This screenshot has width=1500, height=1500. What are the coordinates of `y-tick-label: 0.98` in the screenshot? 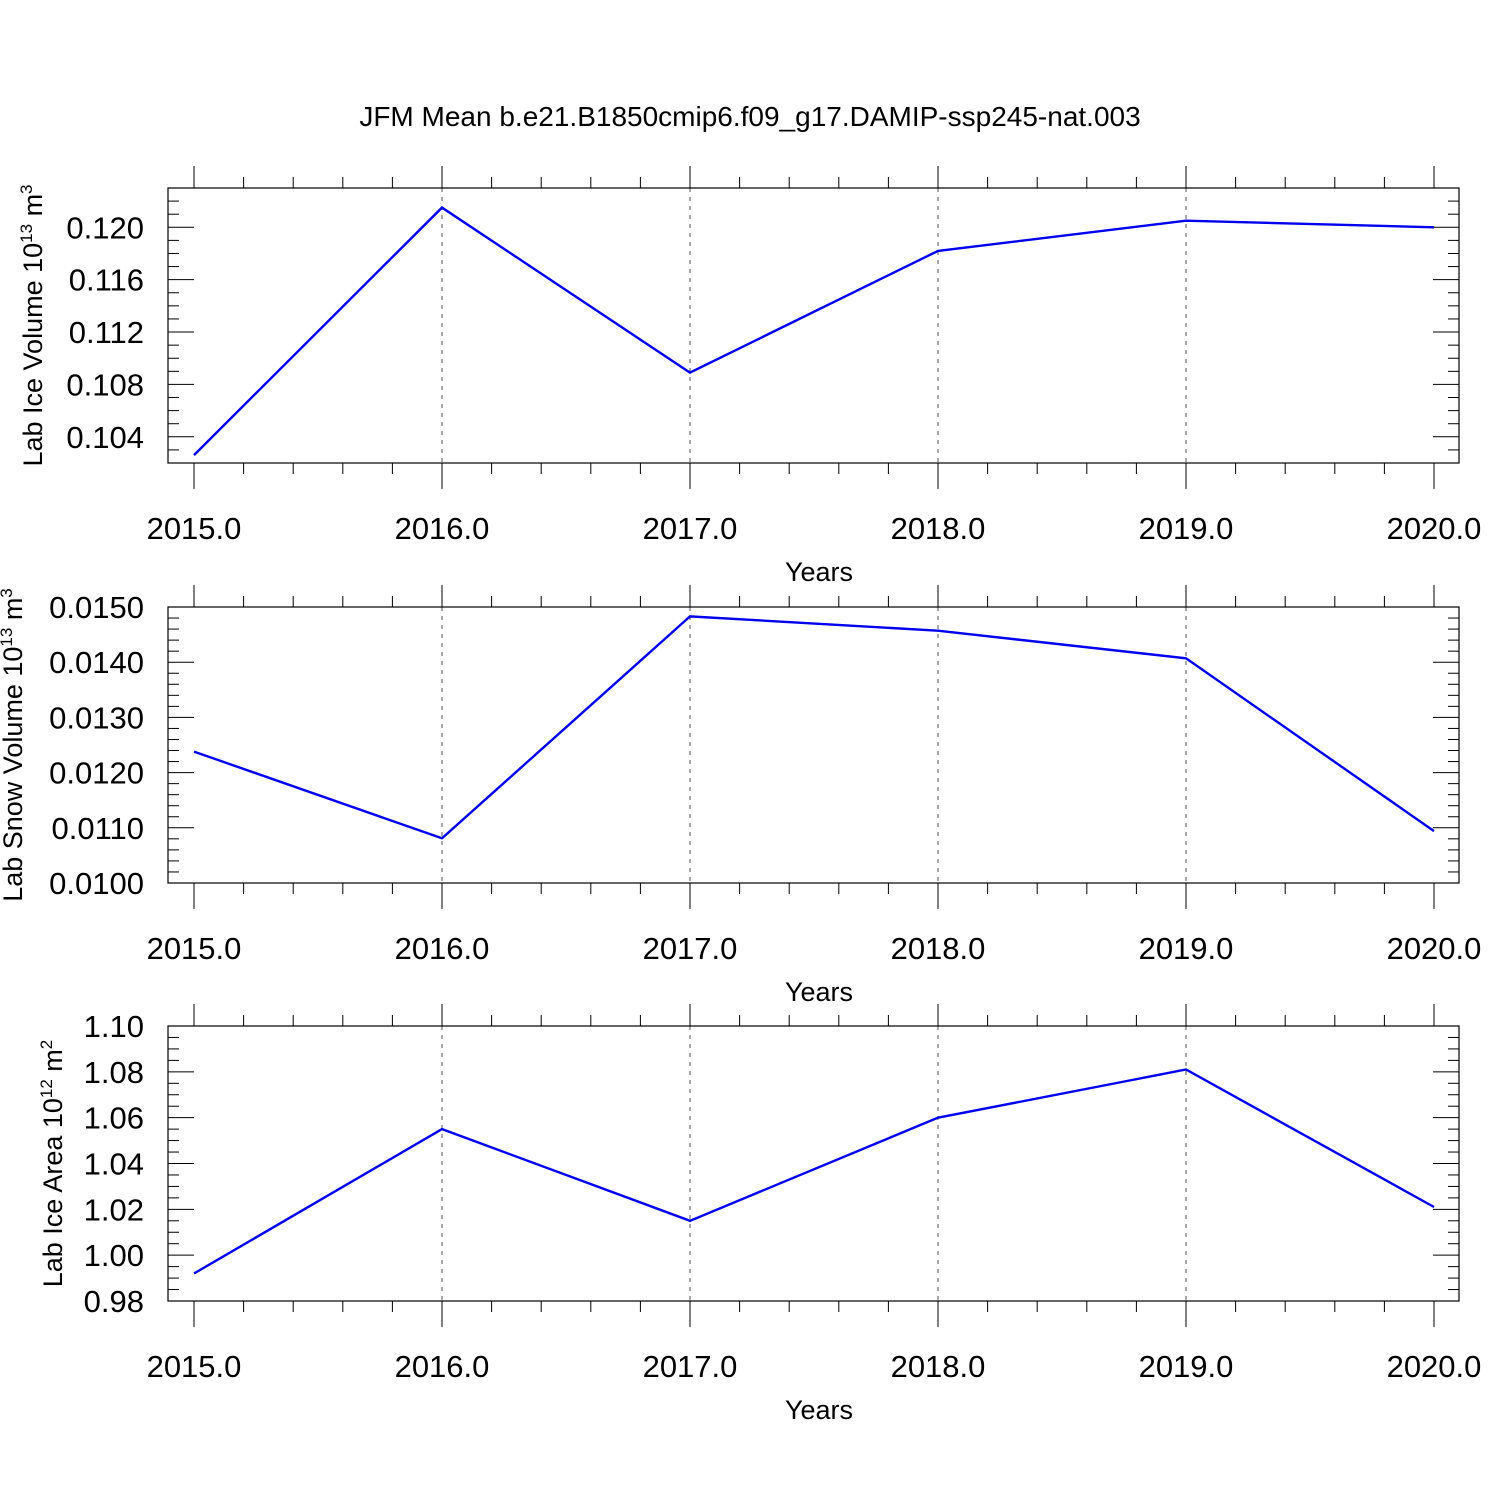 It's located at (114, 1301).